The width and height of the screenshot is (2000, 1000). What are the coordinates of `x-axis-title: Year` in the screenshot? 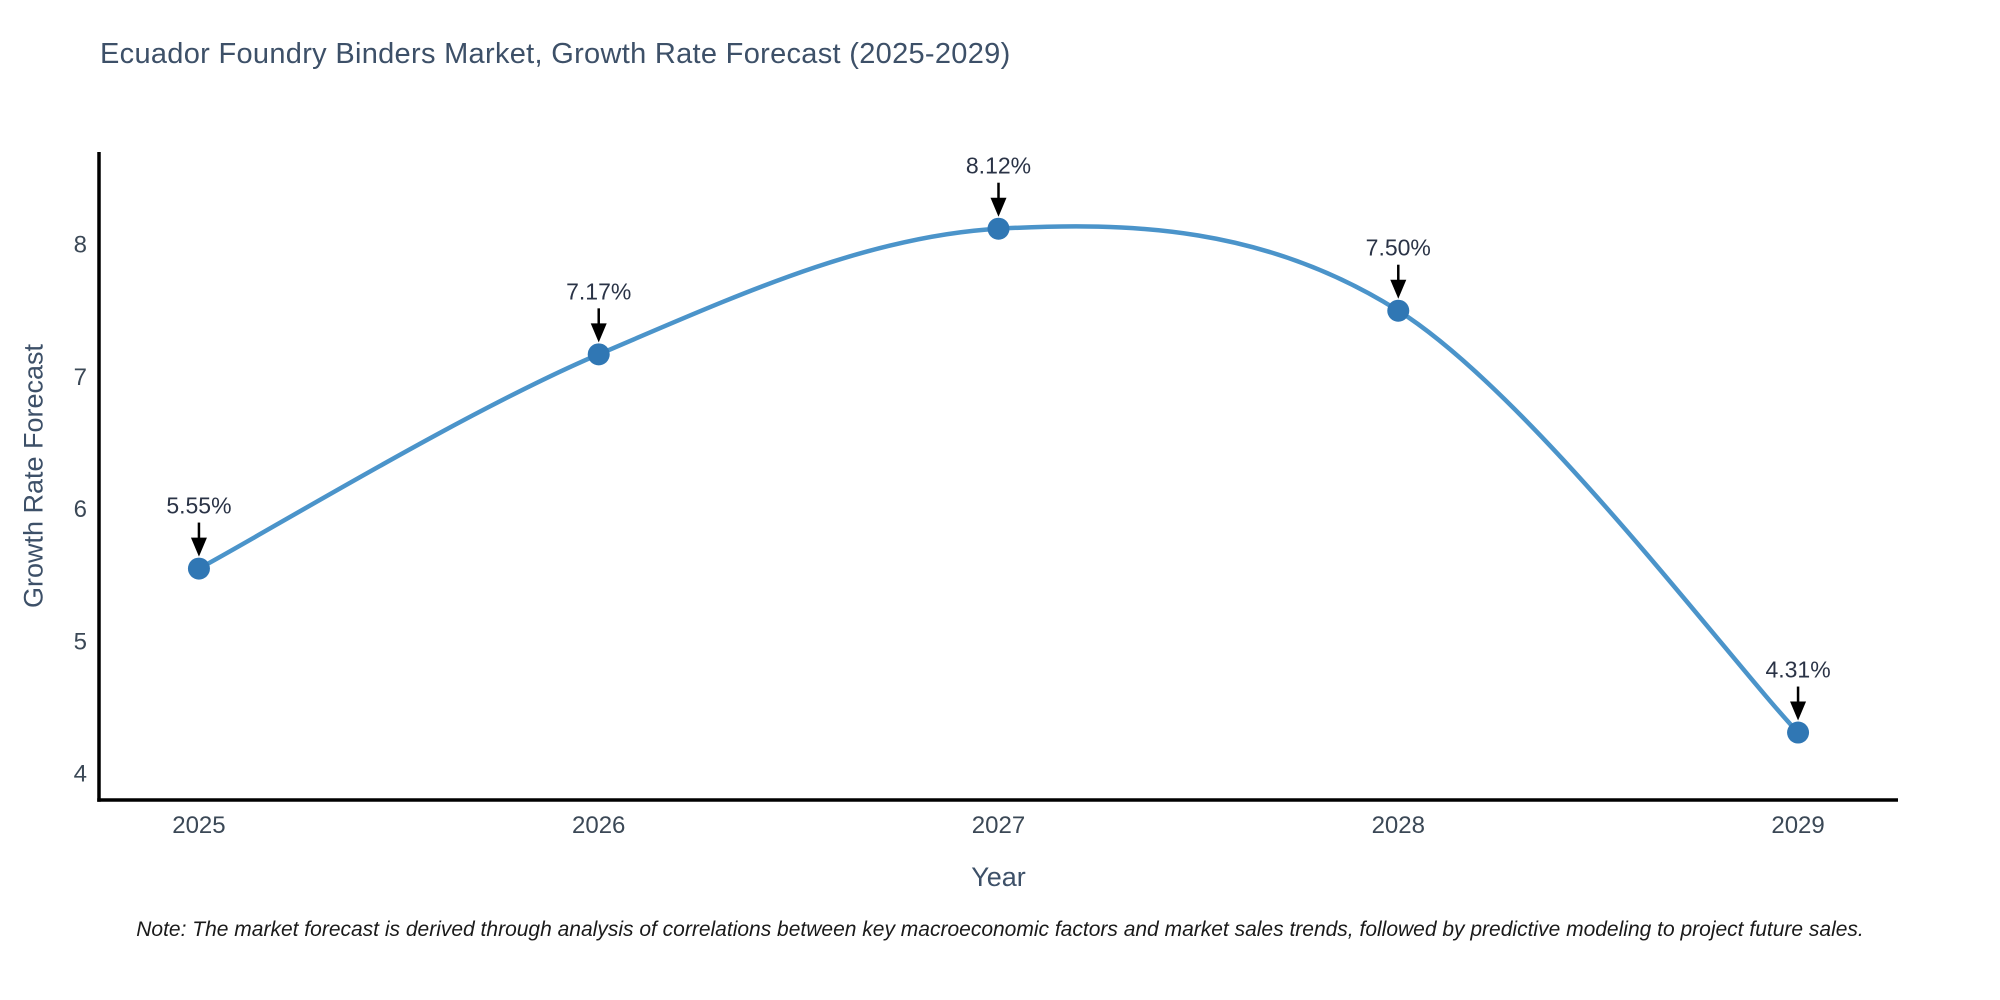 It's located at (998, 877).